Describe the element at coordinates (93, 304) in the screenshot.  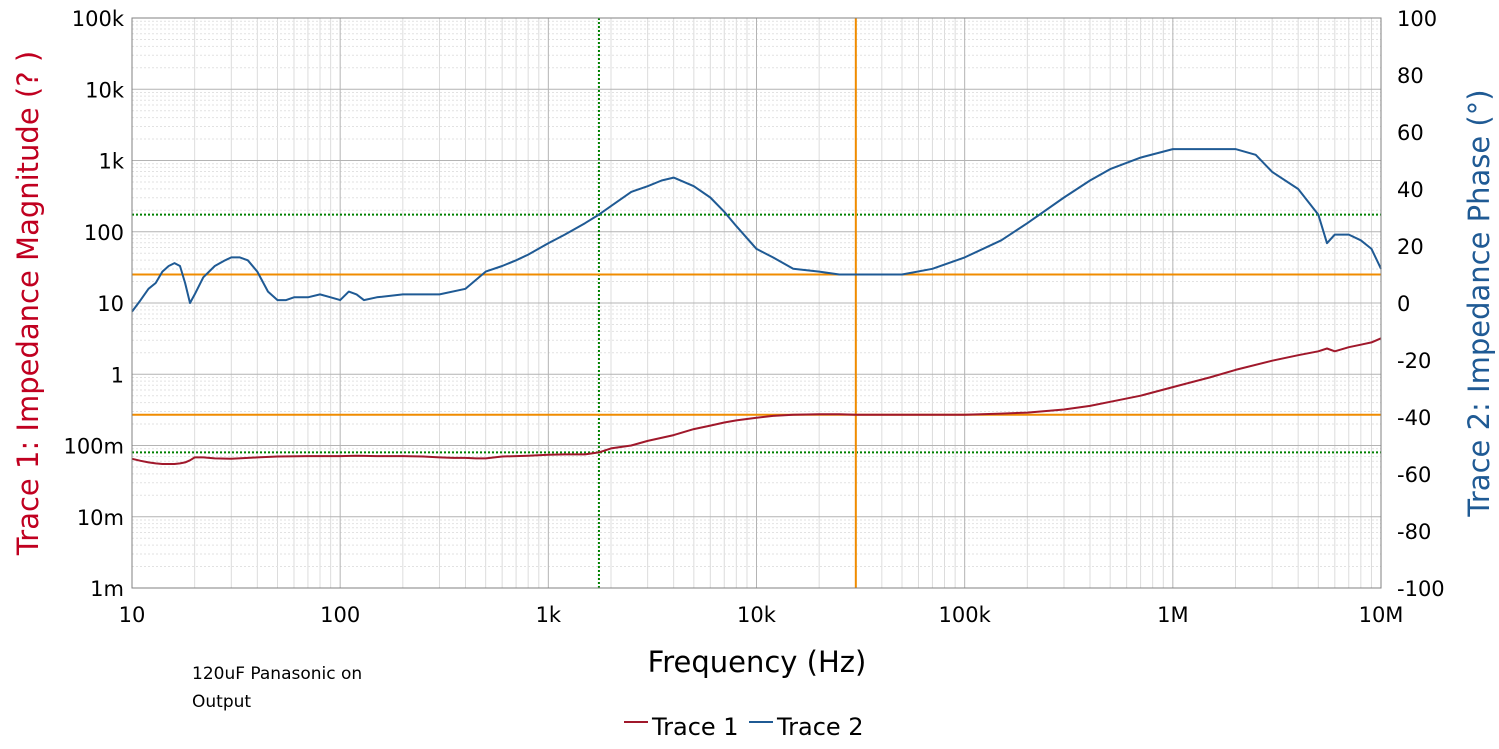
I see `y-left-tick-labels: 100k 10k 1k 100 10 1 100m 10m 1m` at that location.